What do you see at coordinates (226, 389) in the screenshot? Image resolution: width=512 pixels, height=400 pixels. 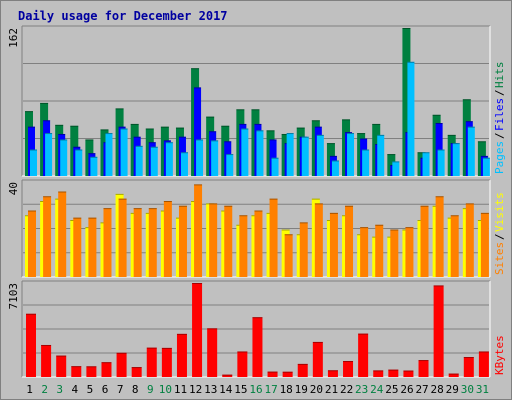 I see `day-label: 14` at bounding box center [226, 389].